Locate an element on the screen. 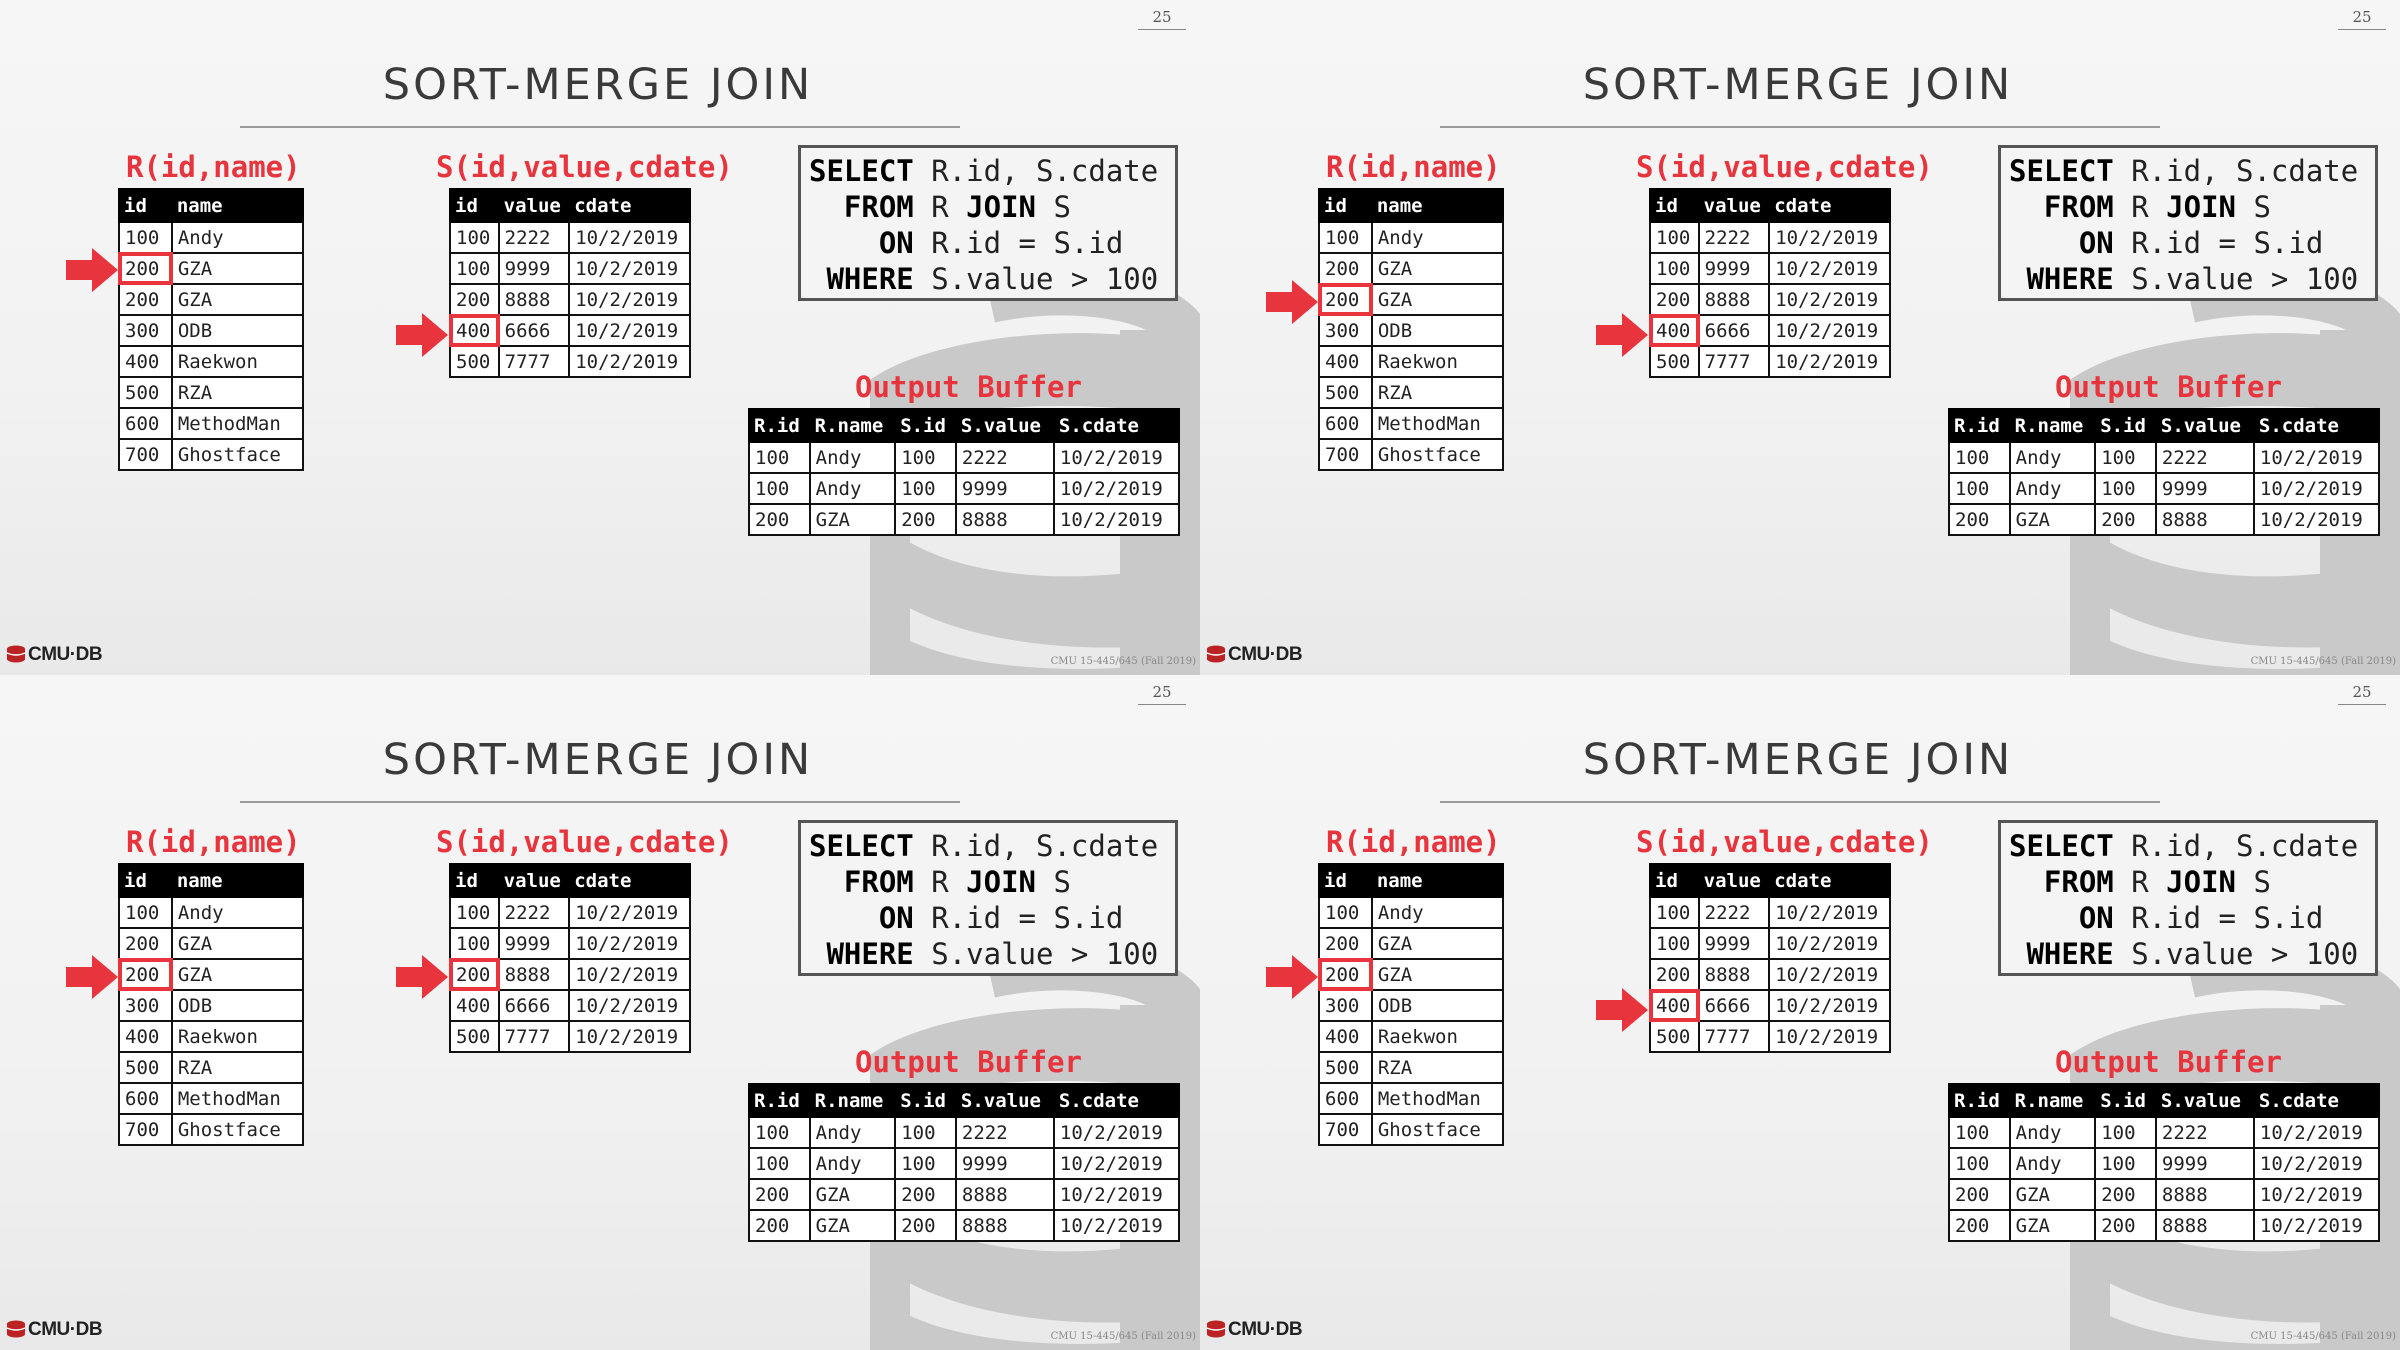 This screenshot has width=2400, height=1350. output-cell: Andy is located at coordinates (852, 1132).